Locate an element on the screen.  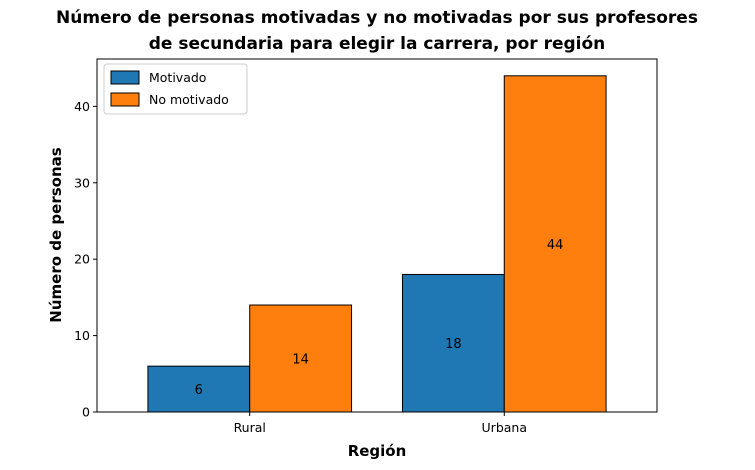
data-label: 18 is located at coordinates (453, 344).